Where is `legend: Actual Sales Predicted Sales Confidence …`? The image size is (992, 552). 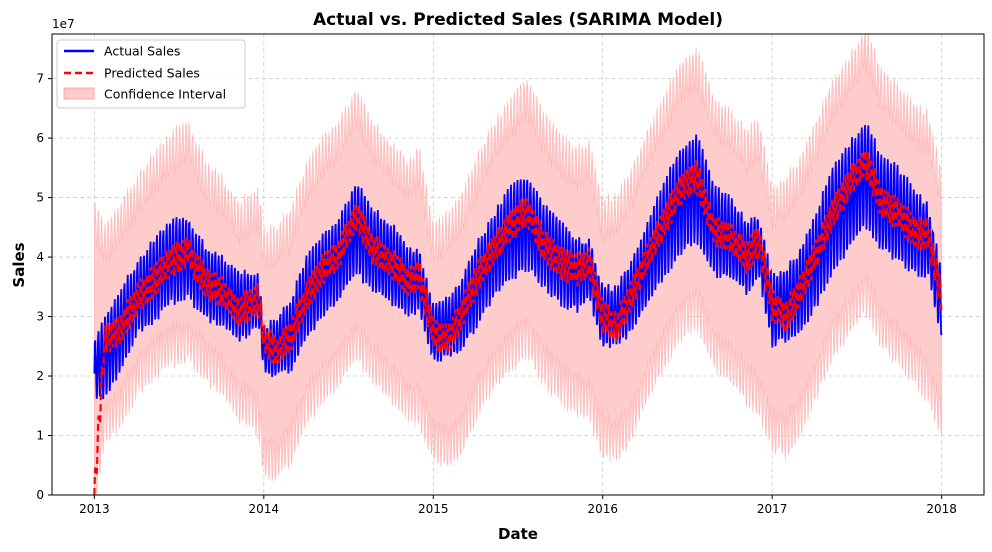
legend: Actual Sales Predicted Sales Confidence … is located at coordinates (151, 74).